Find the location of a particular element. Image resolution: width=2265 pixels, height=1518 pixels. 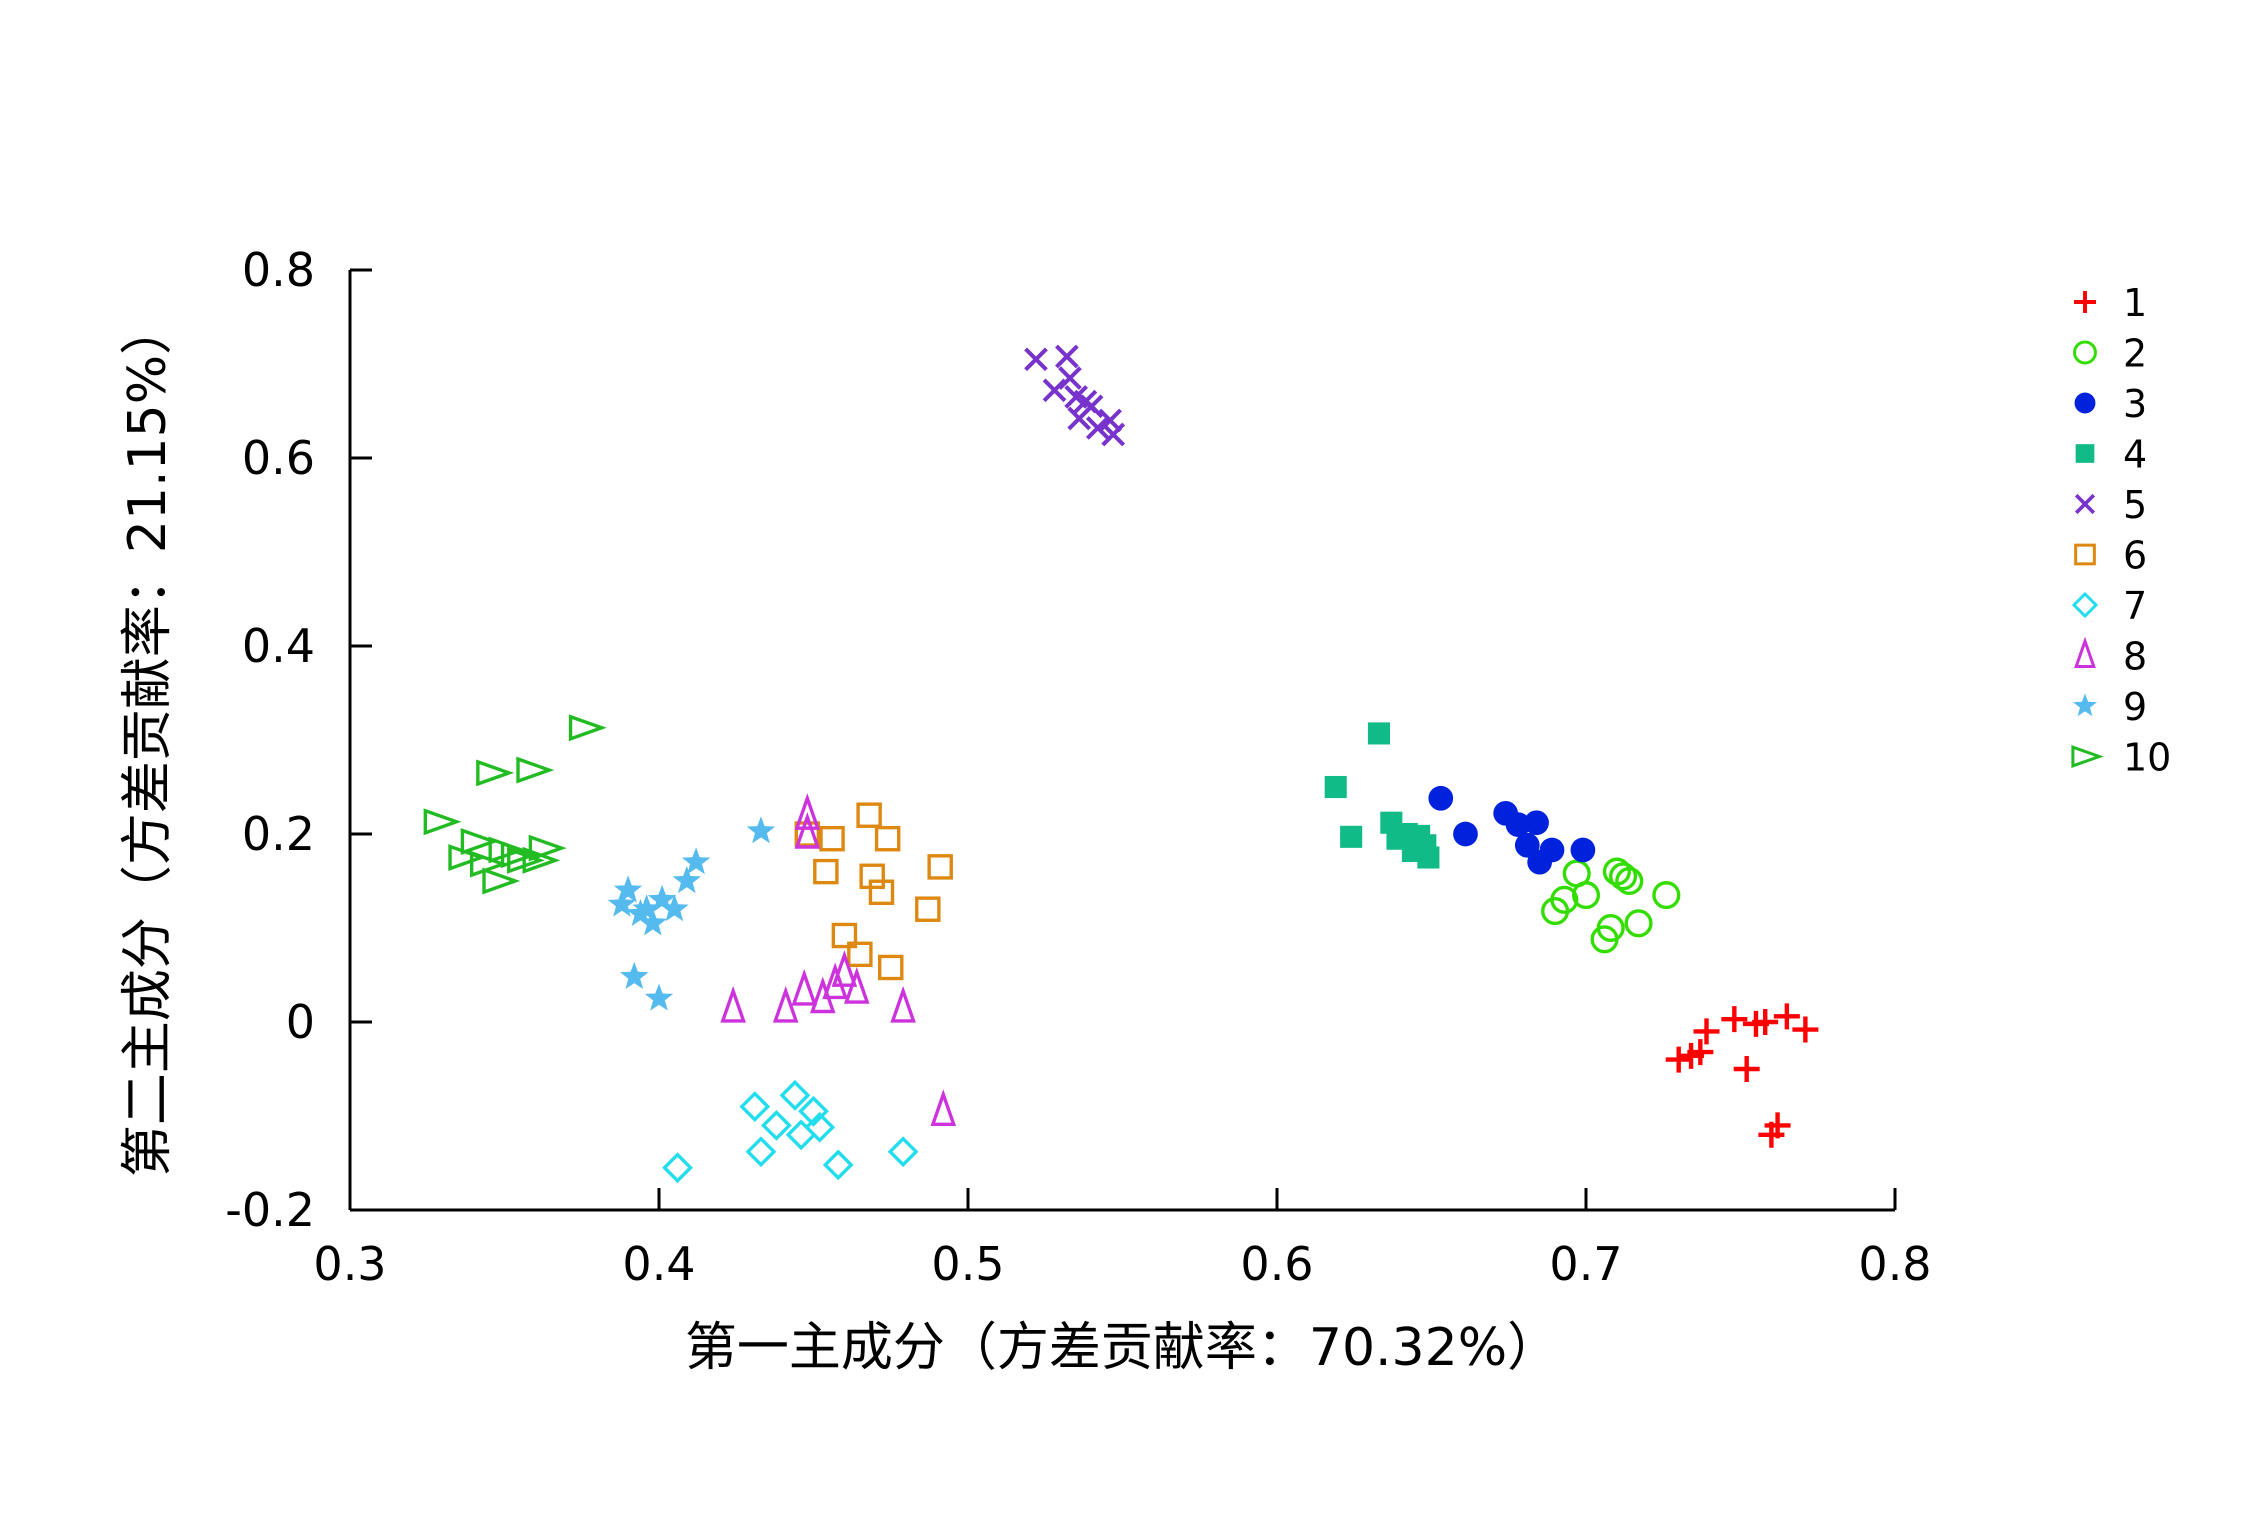

x-tick-label: 0.5 is located at coordinates (967, 1264).